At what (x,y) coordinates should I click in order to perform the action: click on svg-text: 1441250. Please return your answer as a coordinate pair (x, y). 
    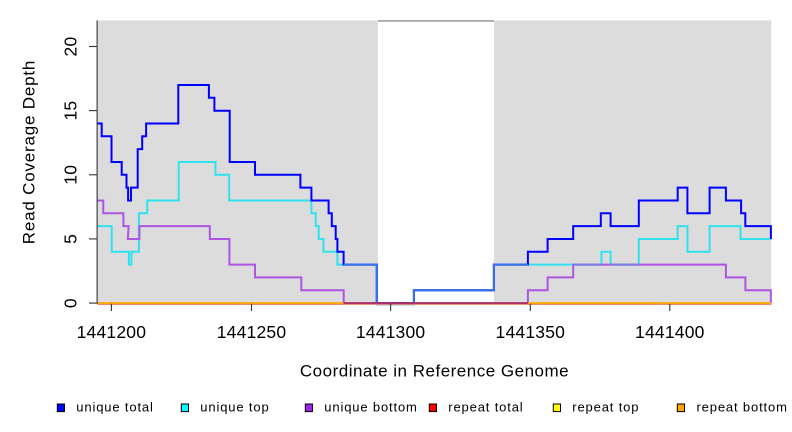
    Looking at the image, I should click on (252, 332).